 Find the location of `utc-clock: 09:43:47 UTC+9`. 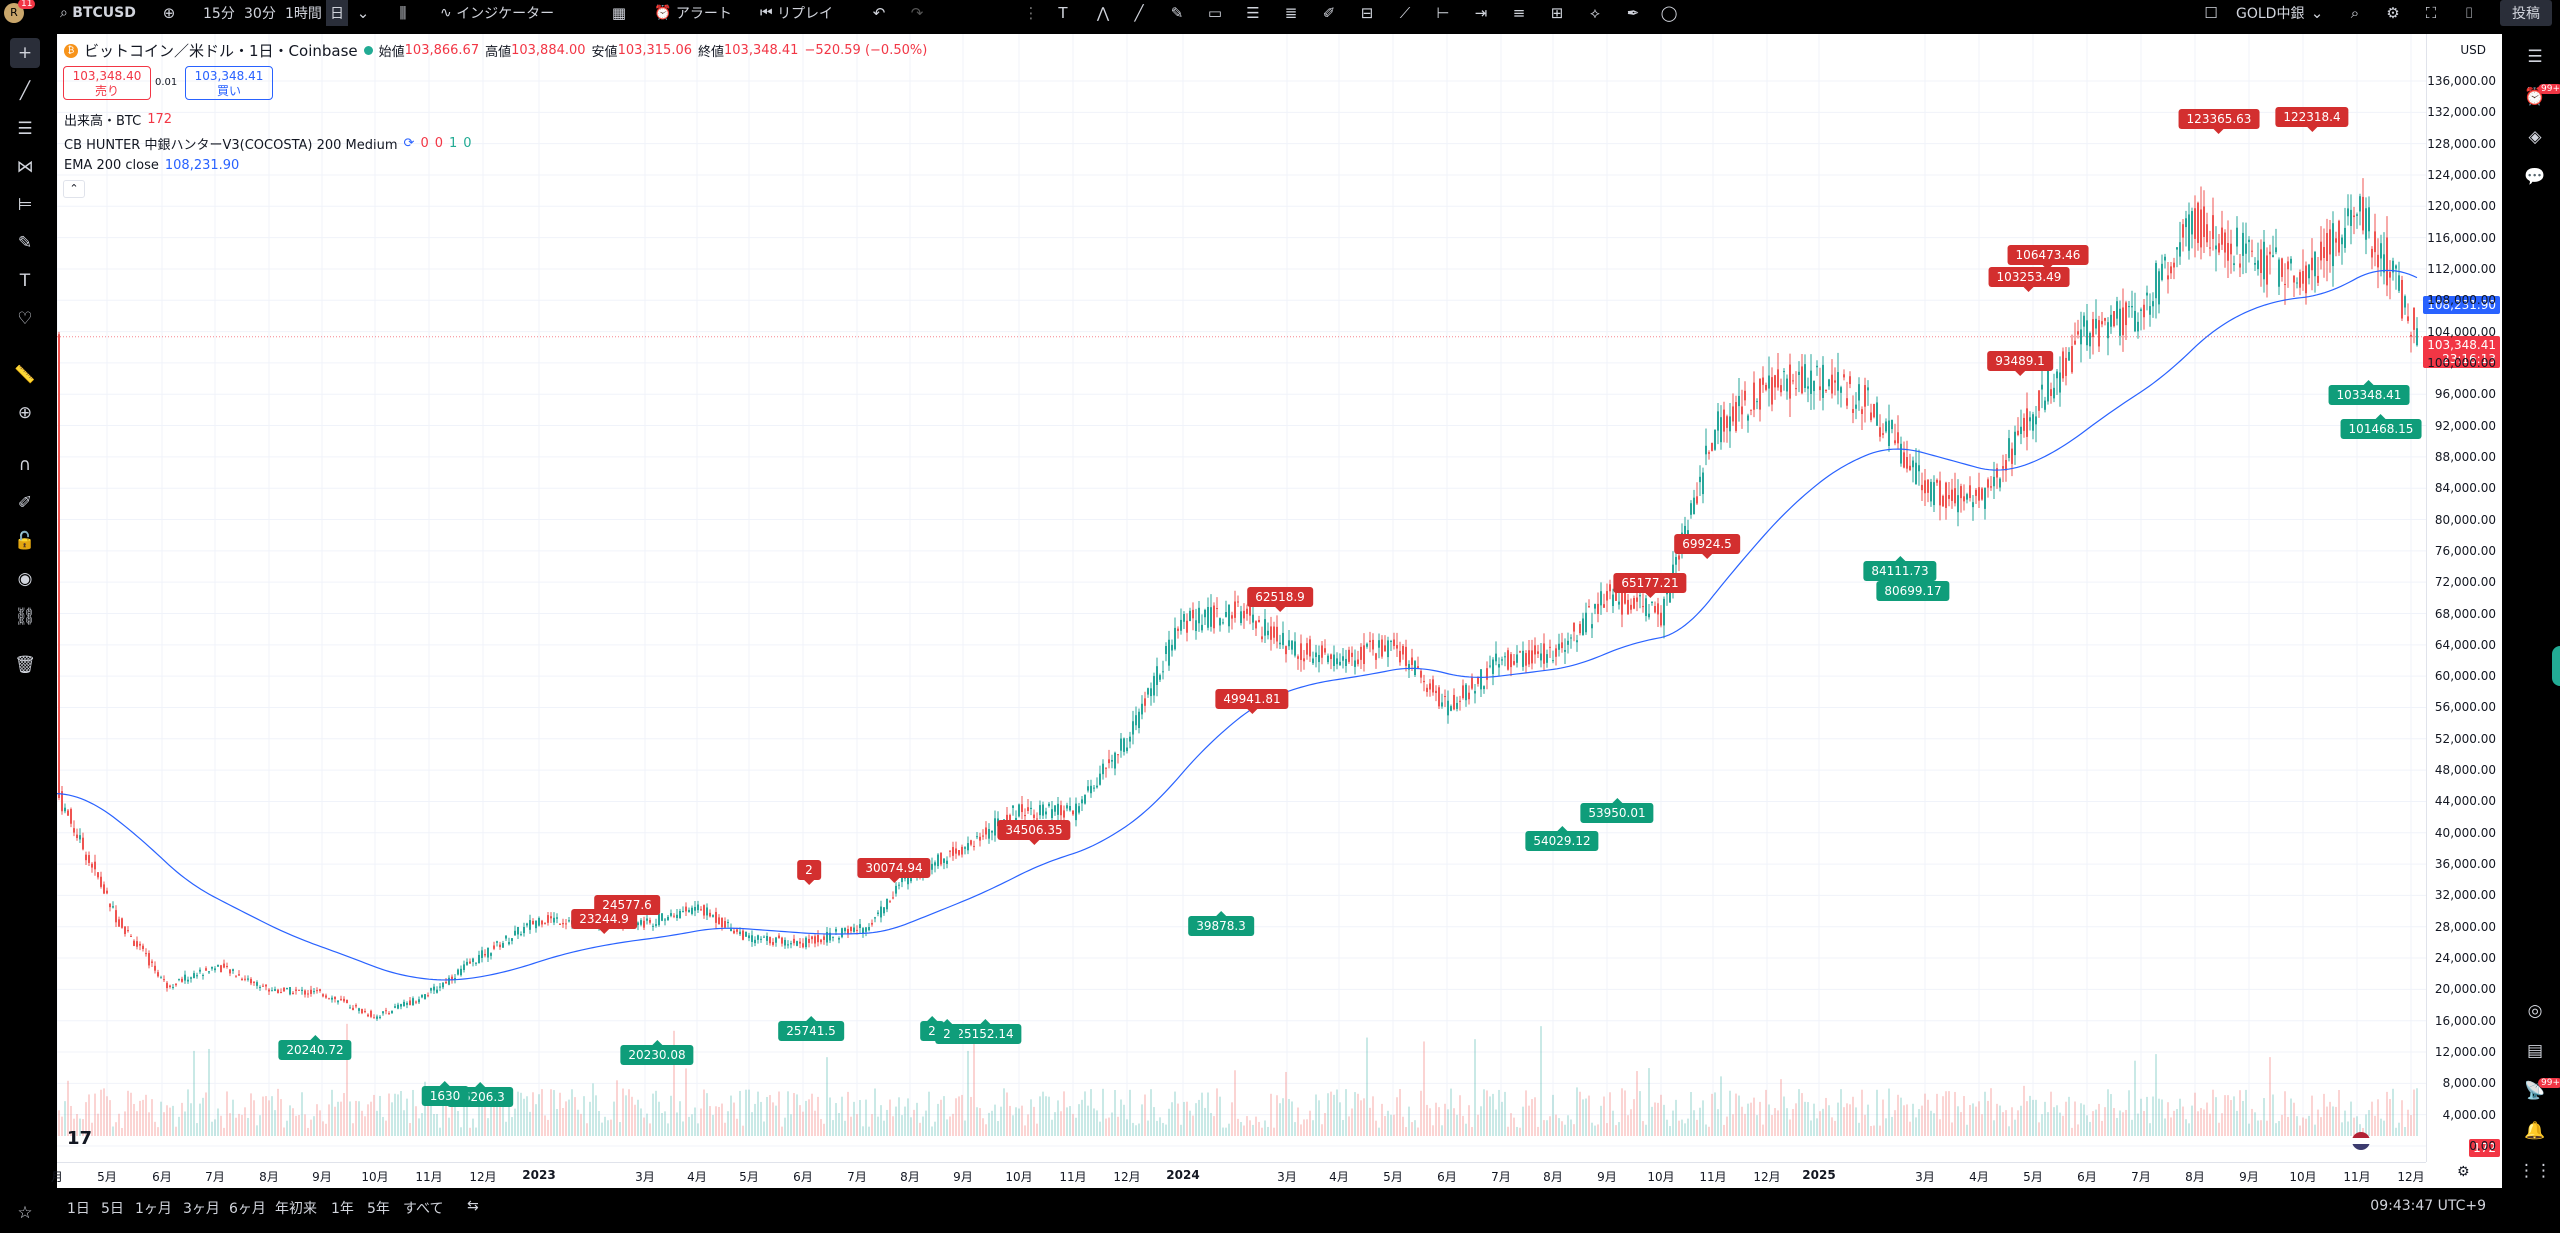

utc-clock: 09:43:47 UTC+9 is located at coordinates (2428, 1206).